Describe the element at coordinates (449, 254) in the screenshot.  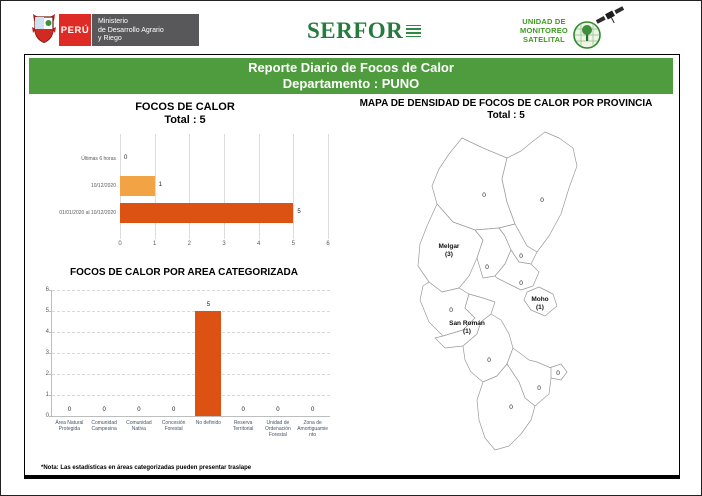
I see `province-value-melgar: (3)` at that location.